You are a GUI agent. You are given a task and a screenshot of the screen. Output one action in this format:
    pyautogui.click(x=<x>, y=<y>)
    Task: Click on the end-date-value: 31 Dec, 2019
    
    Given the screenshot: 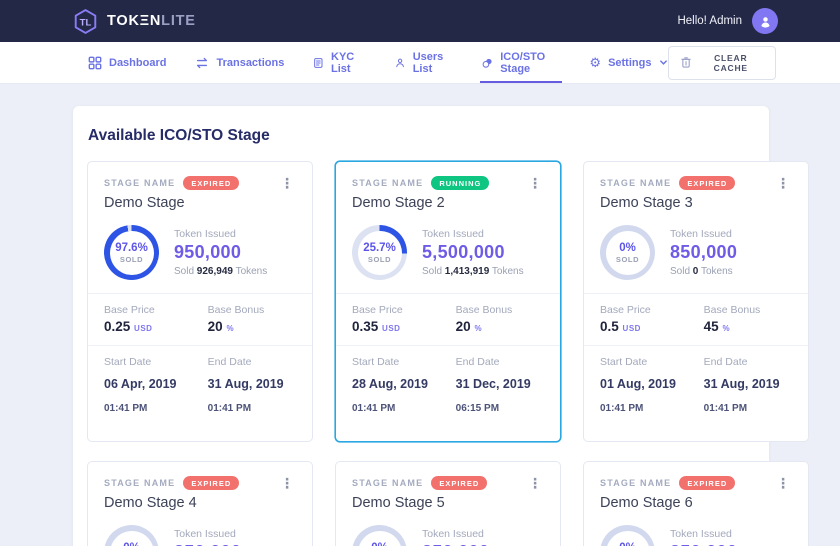 What is the action you would take?
    pyautogui.click(x=493, y=384)
    